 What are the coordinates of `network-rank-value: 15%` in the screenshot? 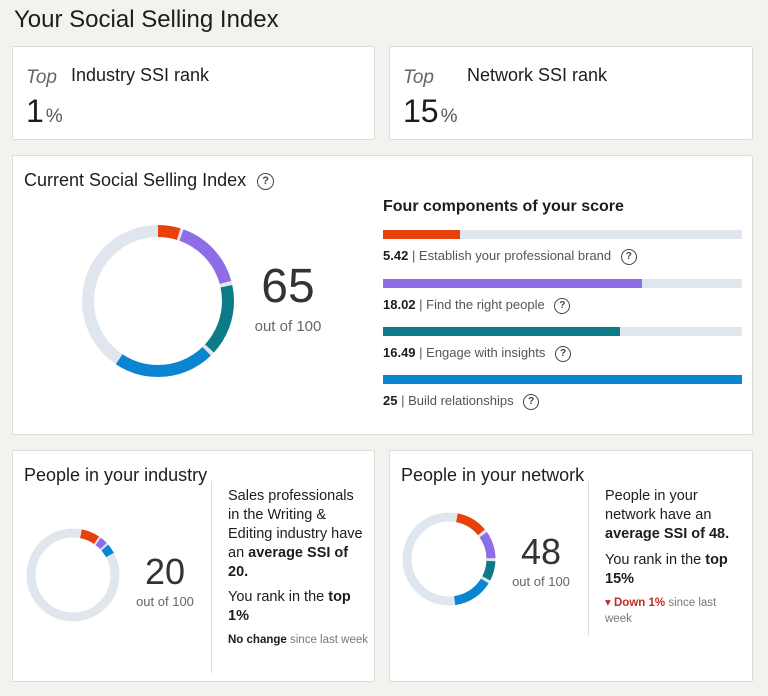 It's located at (430, 111).